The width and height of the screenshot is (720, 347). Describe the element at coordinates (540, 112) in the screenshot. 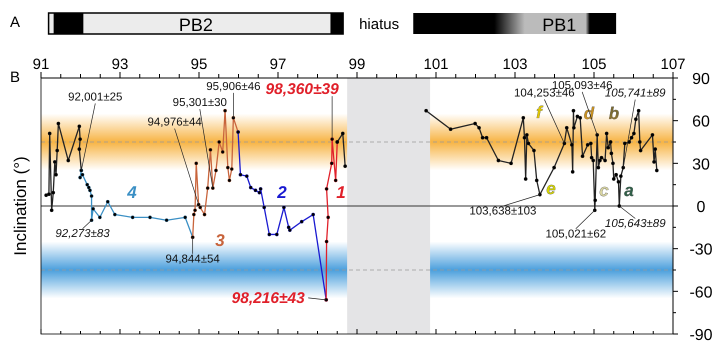

I see `annotation: f` at that location.